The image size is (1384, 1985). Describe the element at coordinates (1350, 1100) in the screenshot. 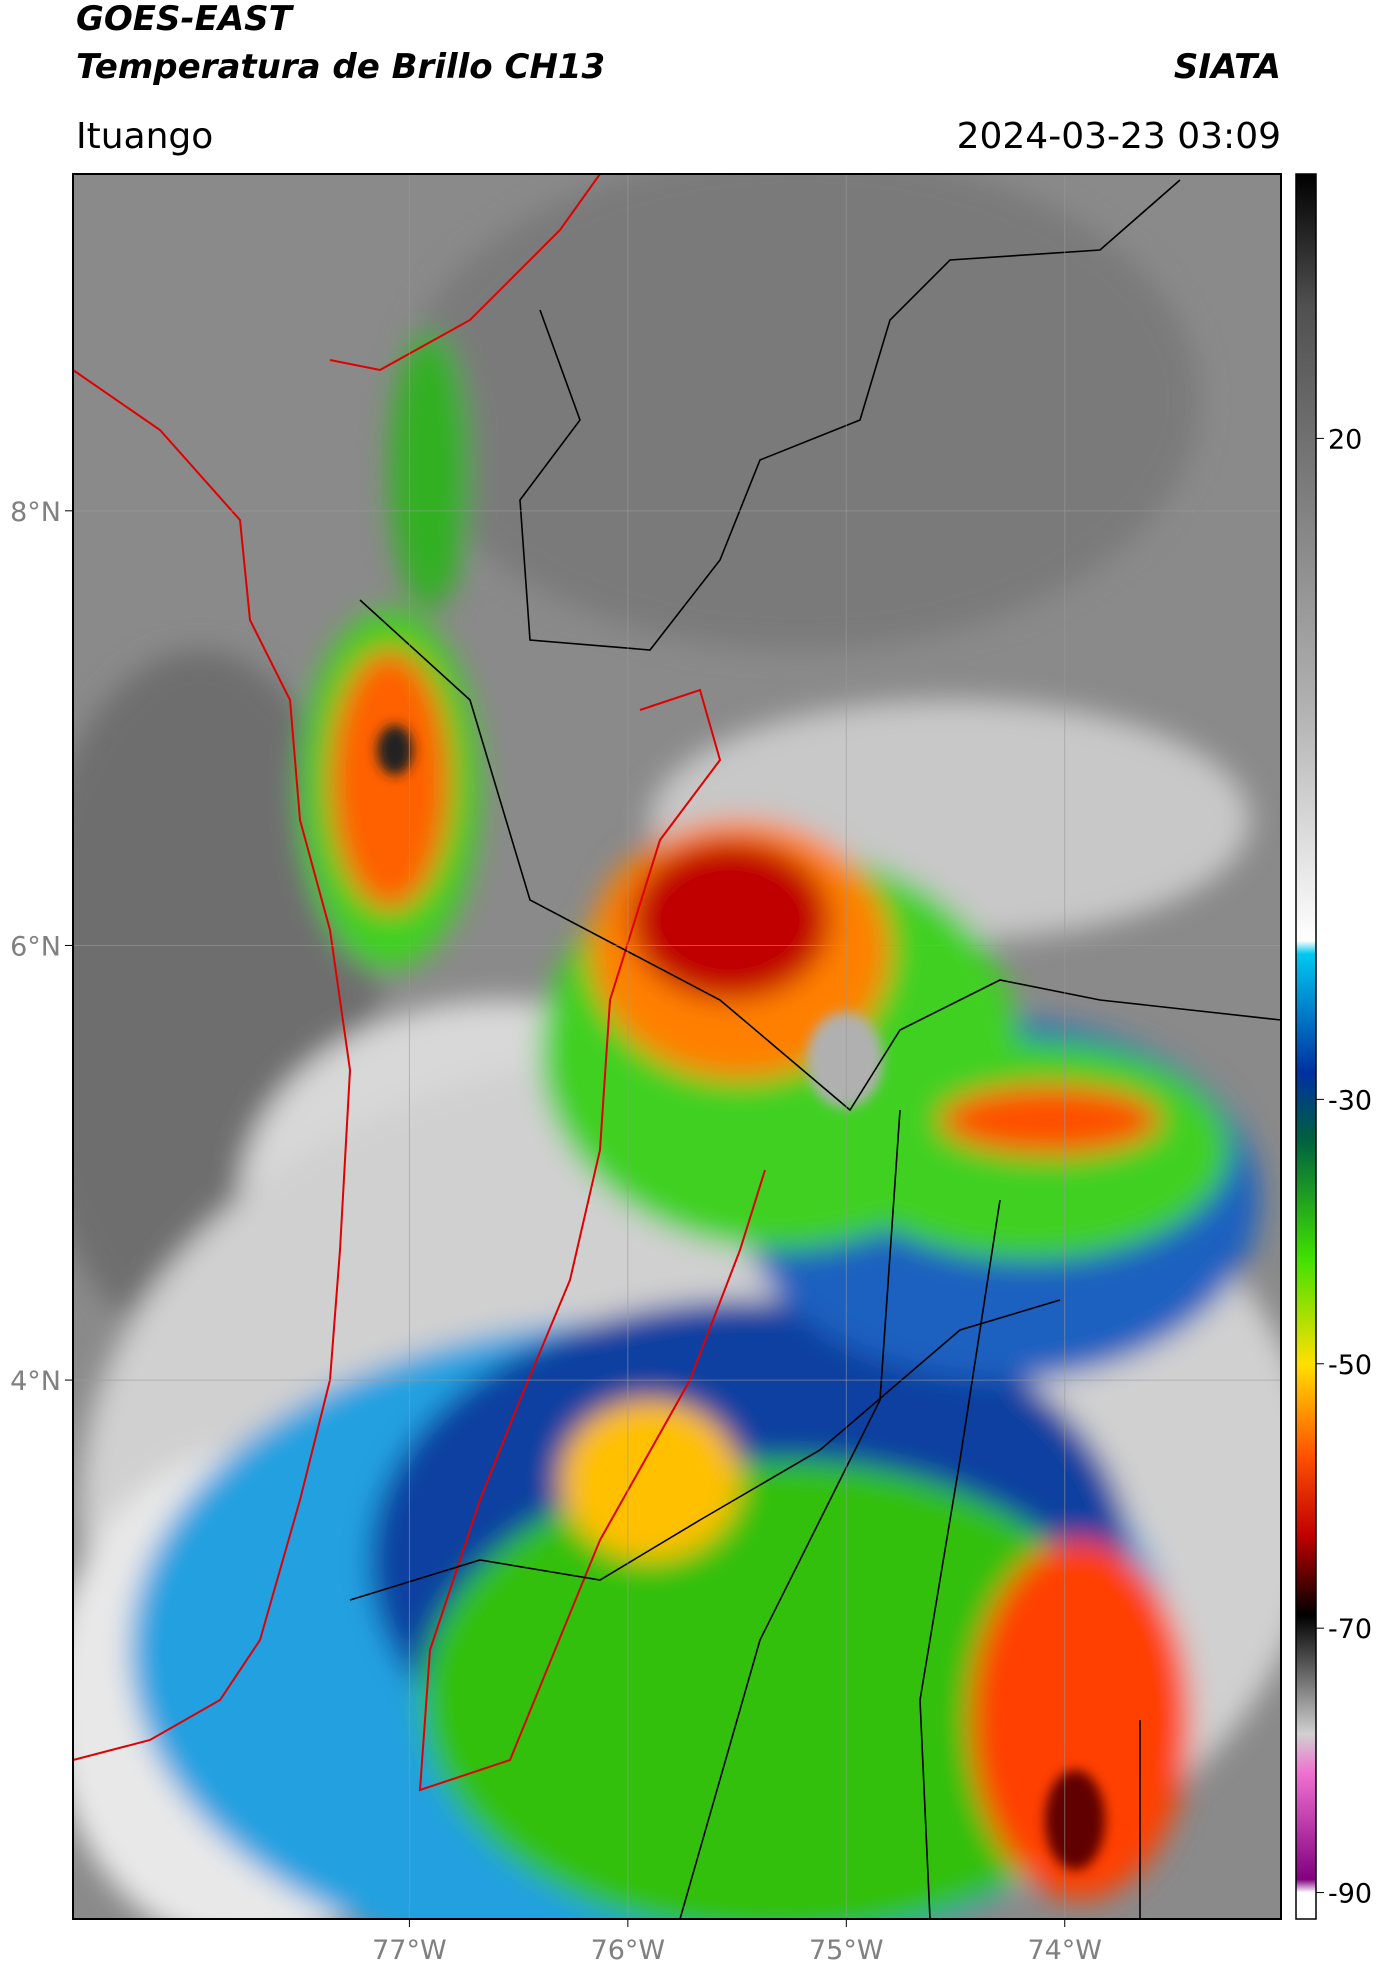

I see `colorbar-tick-label: -30` at that location.